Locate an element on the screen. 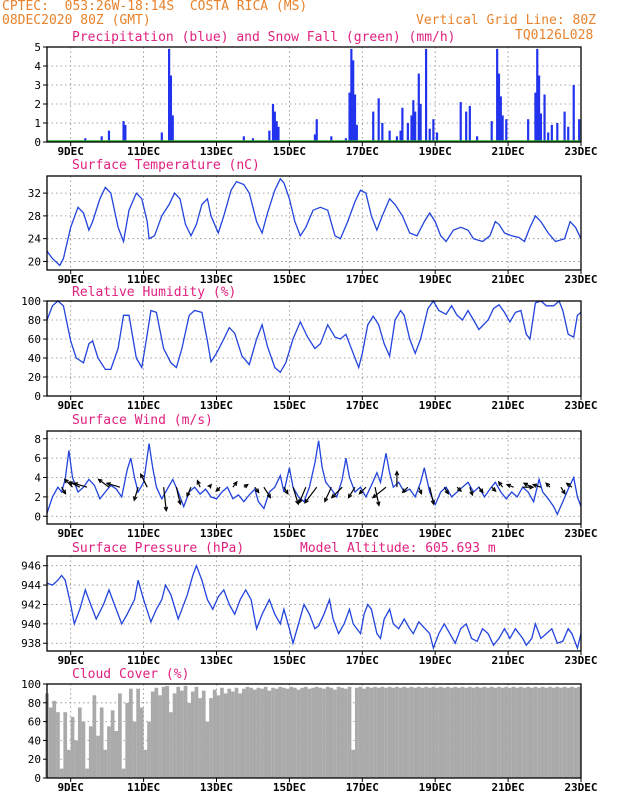  product-code: TQ0126L028 is located at coordinates (554, 35).